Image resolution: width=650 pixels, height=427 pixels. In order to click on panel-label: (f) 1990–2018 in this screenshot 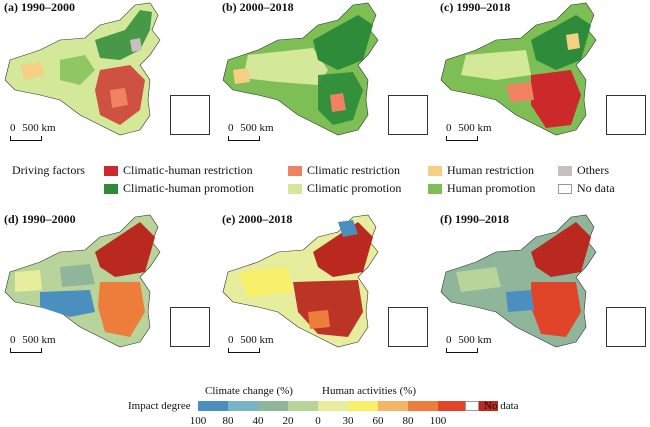, I will do `click(474, 219)`.